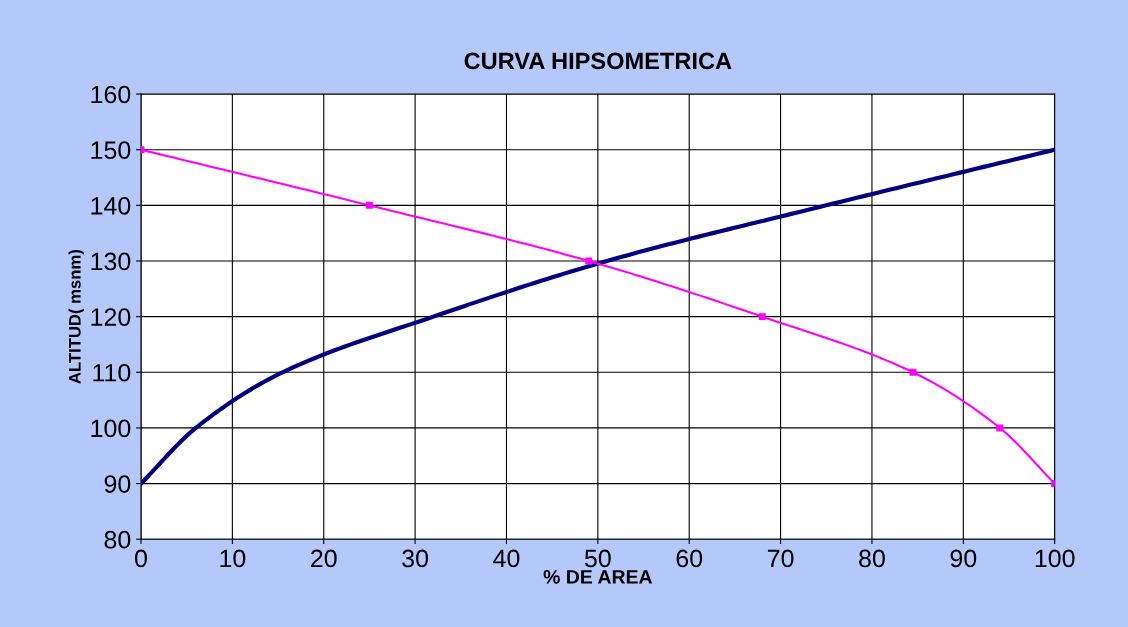 The width and height of the screenshot is (1128, 627). Describe the element at coordinates (598, 61) in the screenshot. I see `chart-title: CURVA HIPSOMETRICA` at that location.